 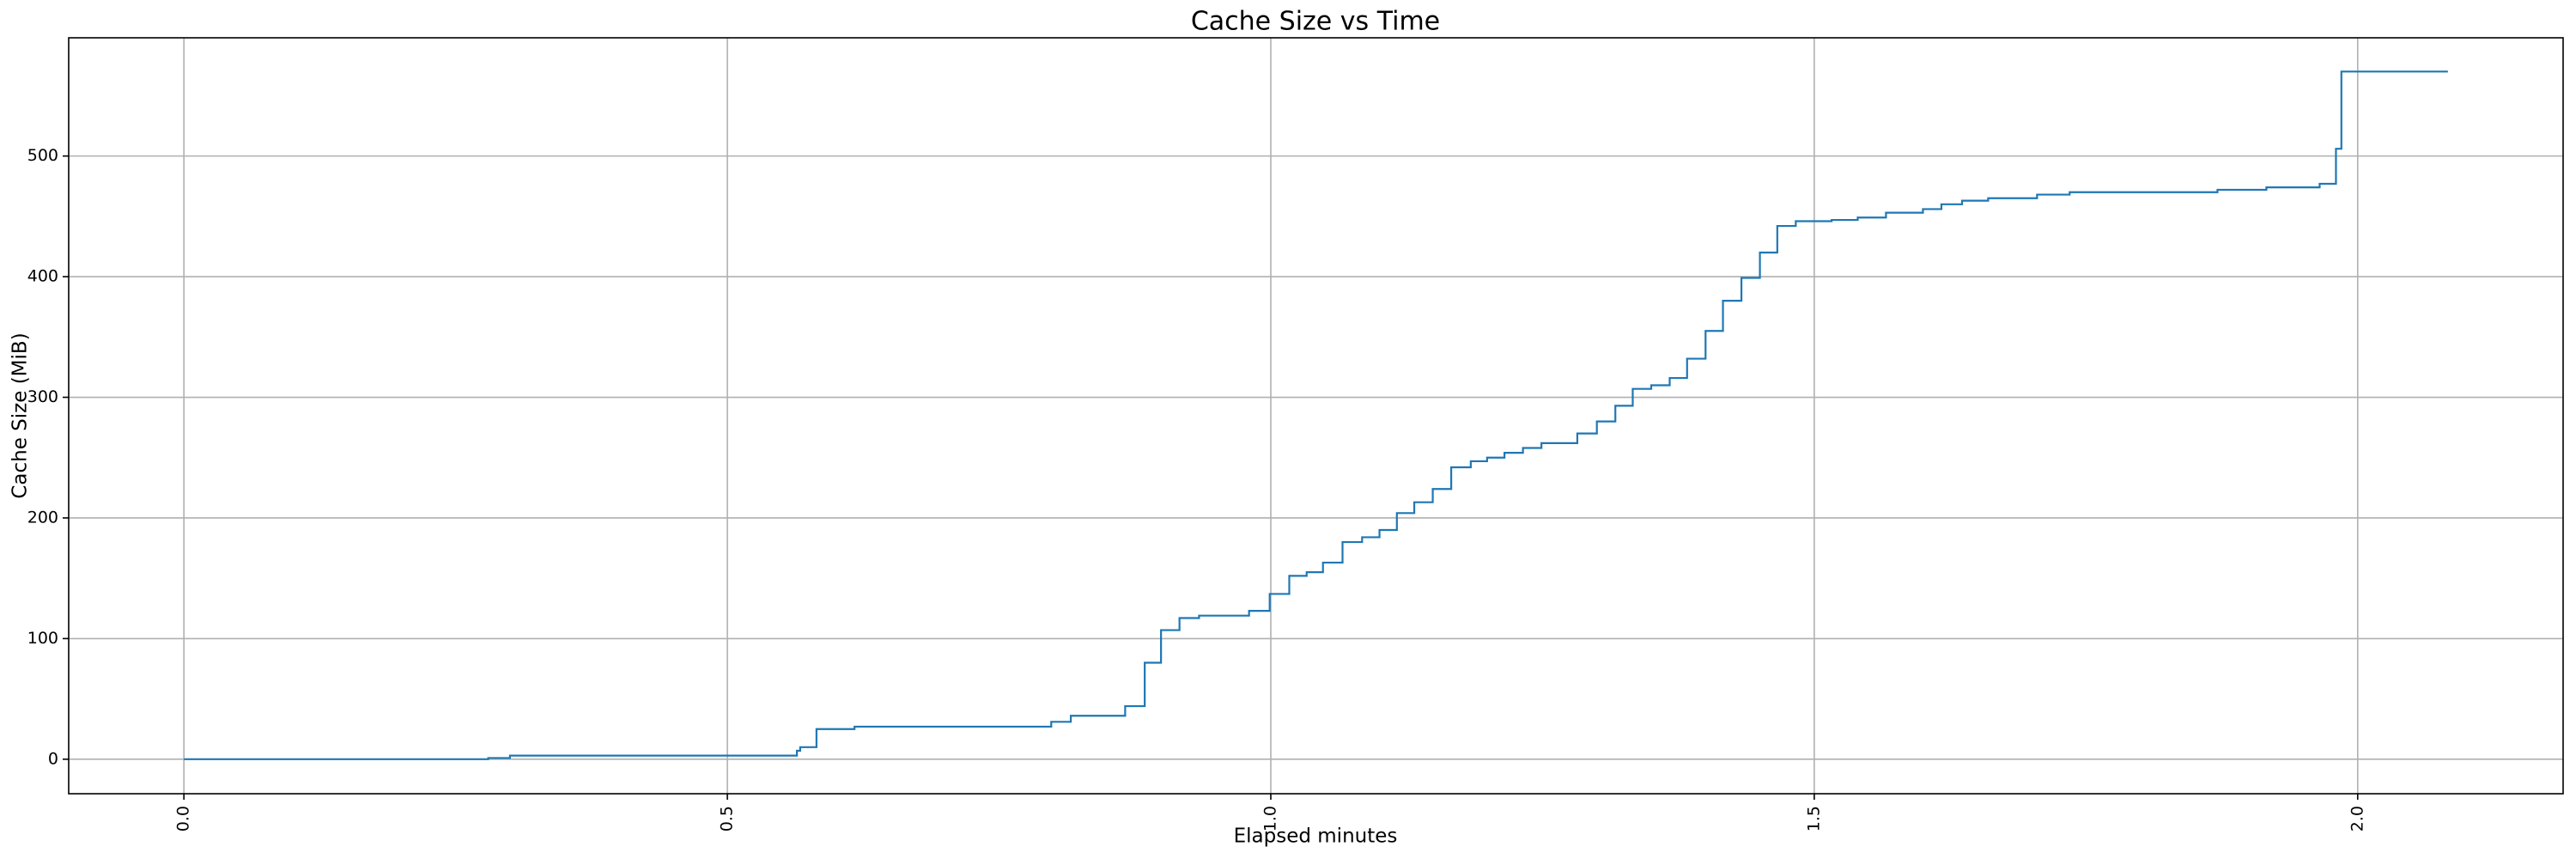 I want to click on x-tick-label: 1.0, so click(x=1270, y=819).